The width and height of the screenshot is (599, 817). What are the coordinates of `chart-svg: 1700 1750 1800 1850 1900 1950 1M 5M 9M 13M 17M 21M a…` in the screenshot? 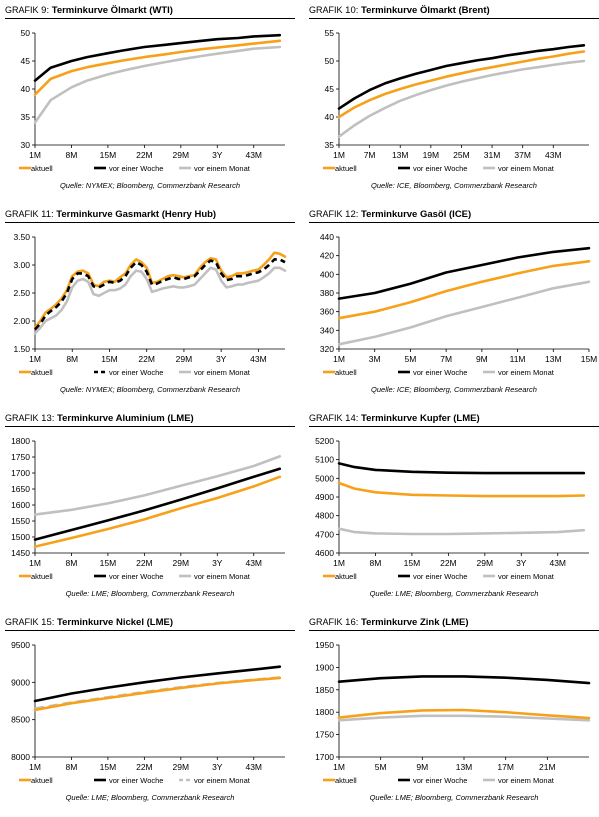 It's located at (453, 712).